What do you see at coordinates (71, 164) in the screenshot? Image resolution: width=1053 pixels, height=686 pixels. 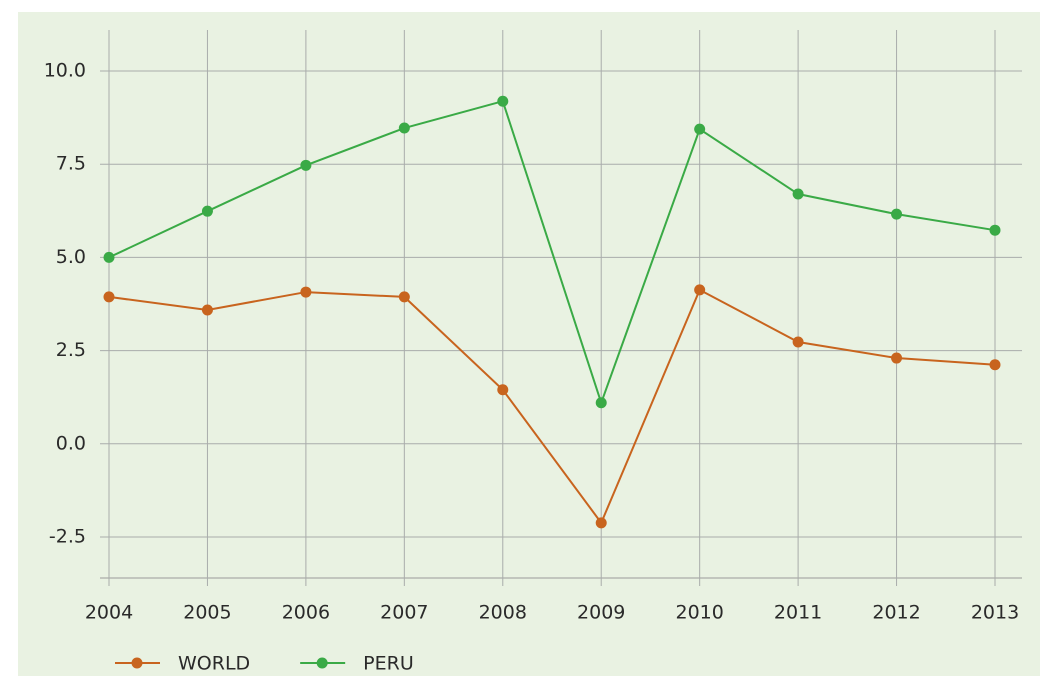 I see `y-tick-label: 7.5` at bounding box center [71, 164].